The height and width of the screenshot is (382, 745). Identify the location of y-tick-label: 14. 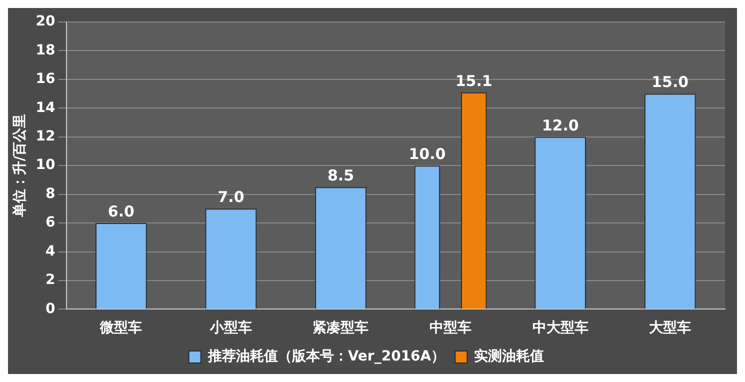
(46, 108).